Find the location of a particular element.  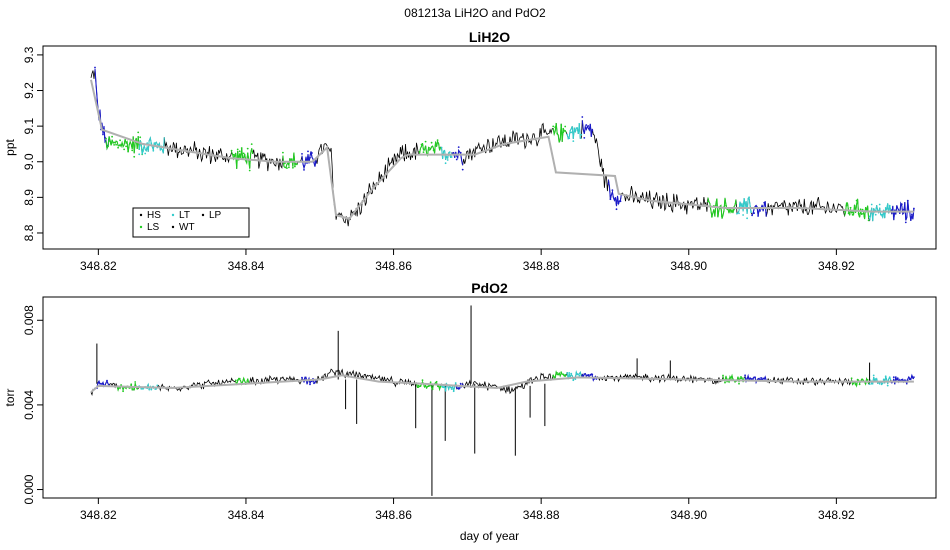

x-axis-label: day of year is located at coordinates (489, 536).